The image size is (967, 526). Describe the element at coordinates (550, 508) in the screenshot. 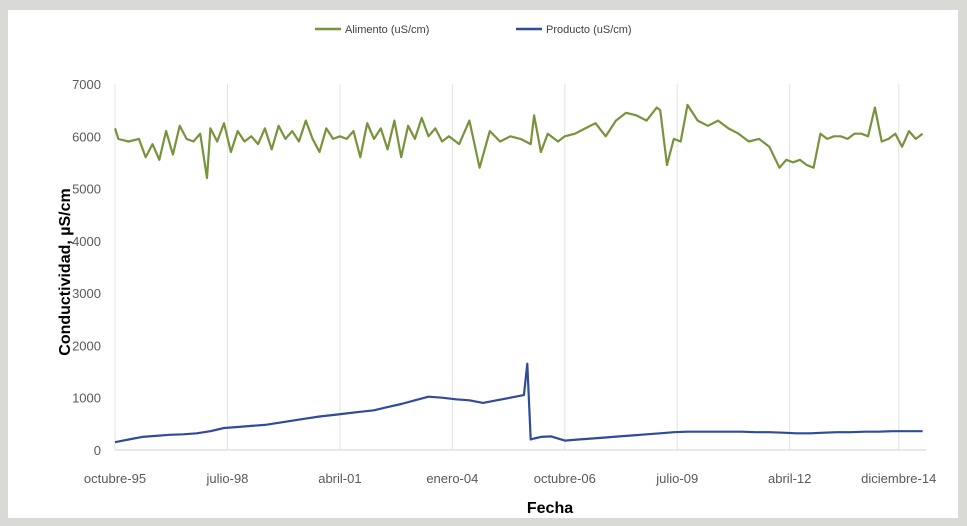

I see `x-axis-title: Fecha` at that location.